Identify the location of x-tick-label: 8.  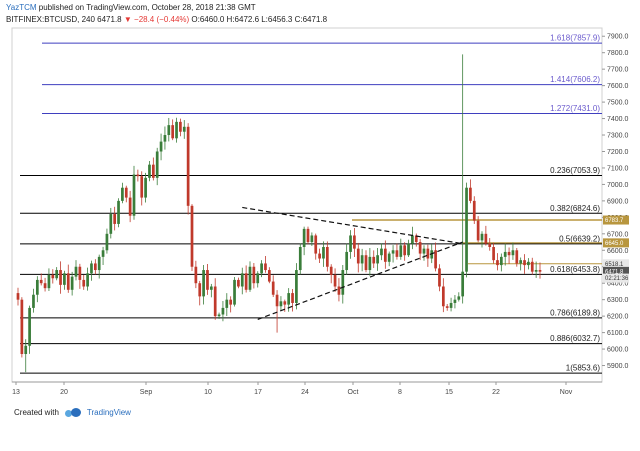
(400, 392).